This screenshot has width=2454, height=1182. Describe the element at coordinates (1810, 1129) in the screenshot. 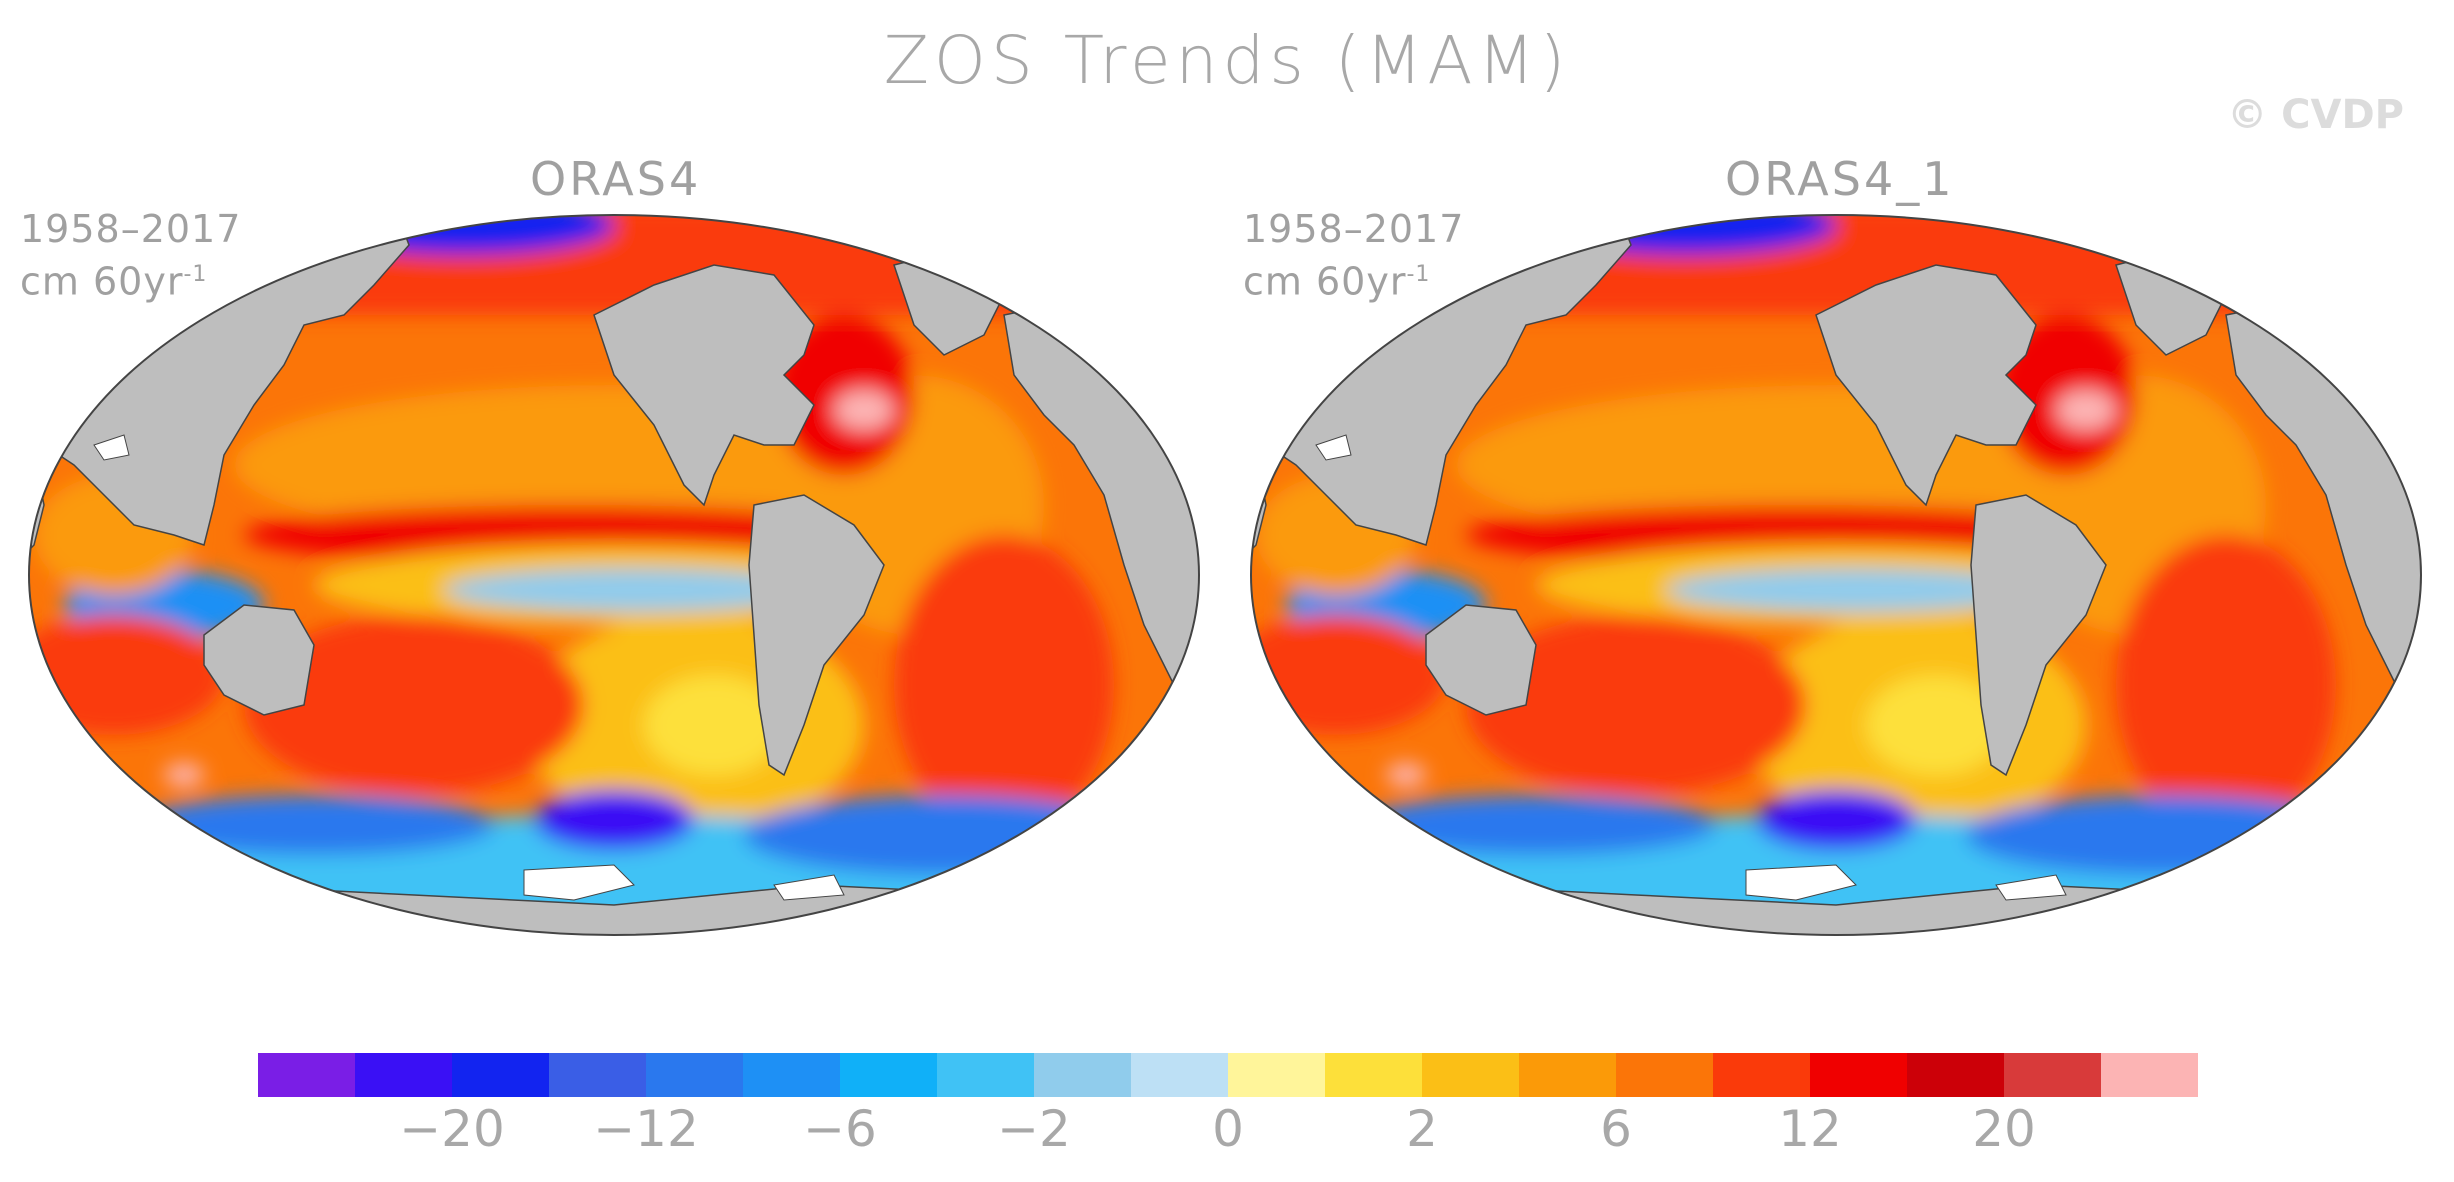

I see `colorbar-tick-label: 12` at that location.